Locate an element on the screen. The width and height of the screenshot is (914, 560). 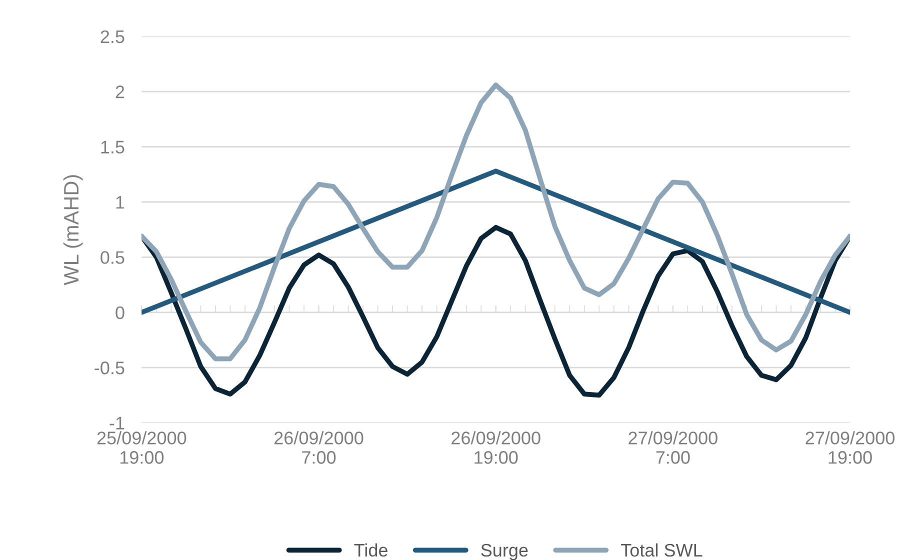
y-tick-label: -0.5 is located at coordinates (109, 368).